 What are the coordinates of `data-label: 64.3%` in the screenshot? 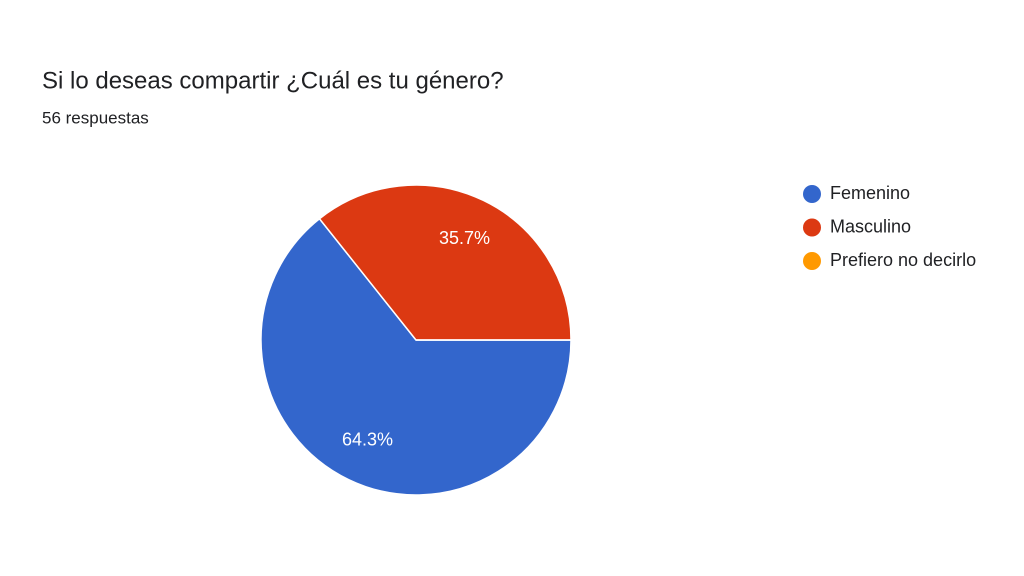 It's located at (367, 439).